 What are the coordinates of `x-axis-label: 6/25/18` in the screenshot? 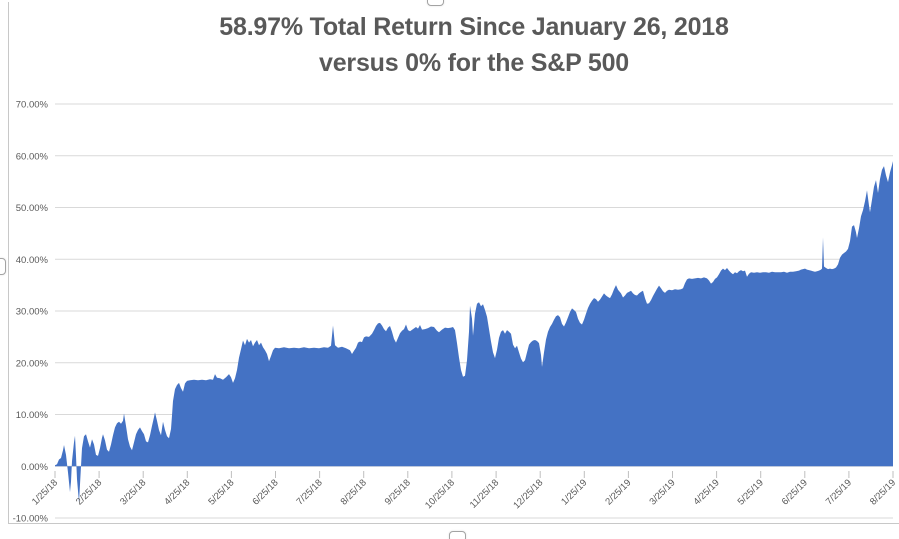 It's located at (265, 492).